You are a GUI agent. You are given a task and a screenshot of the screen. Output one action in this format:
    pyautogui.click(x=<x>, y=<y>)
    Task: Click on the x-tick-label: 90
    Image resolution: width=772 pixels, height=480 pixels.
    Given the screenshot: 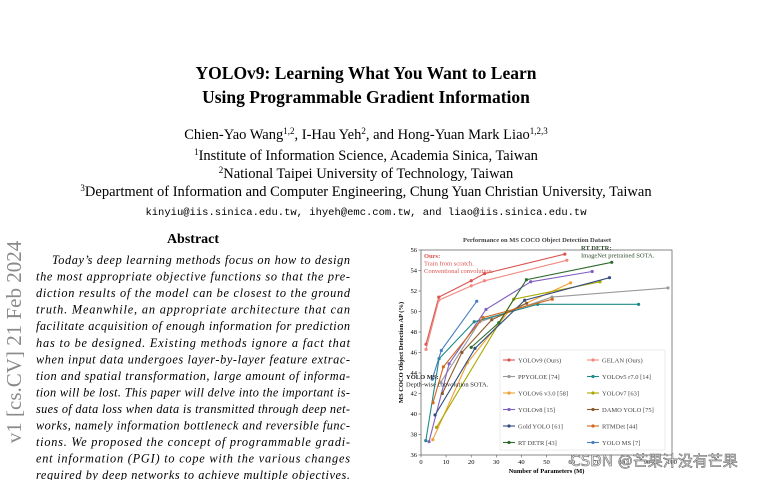 What is the action you would take?
    pyautogui.click(x=647, y=462)
    